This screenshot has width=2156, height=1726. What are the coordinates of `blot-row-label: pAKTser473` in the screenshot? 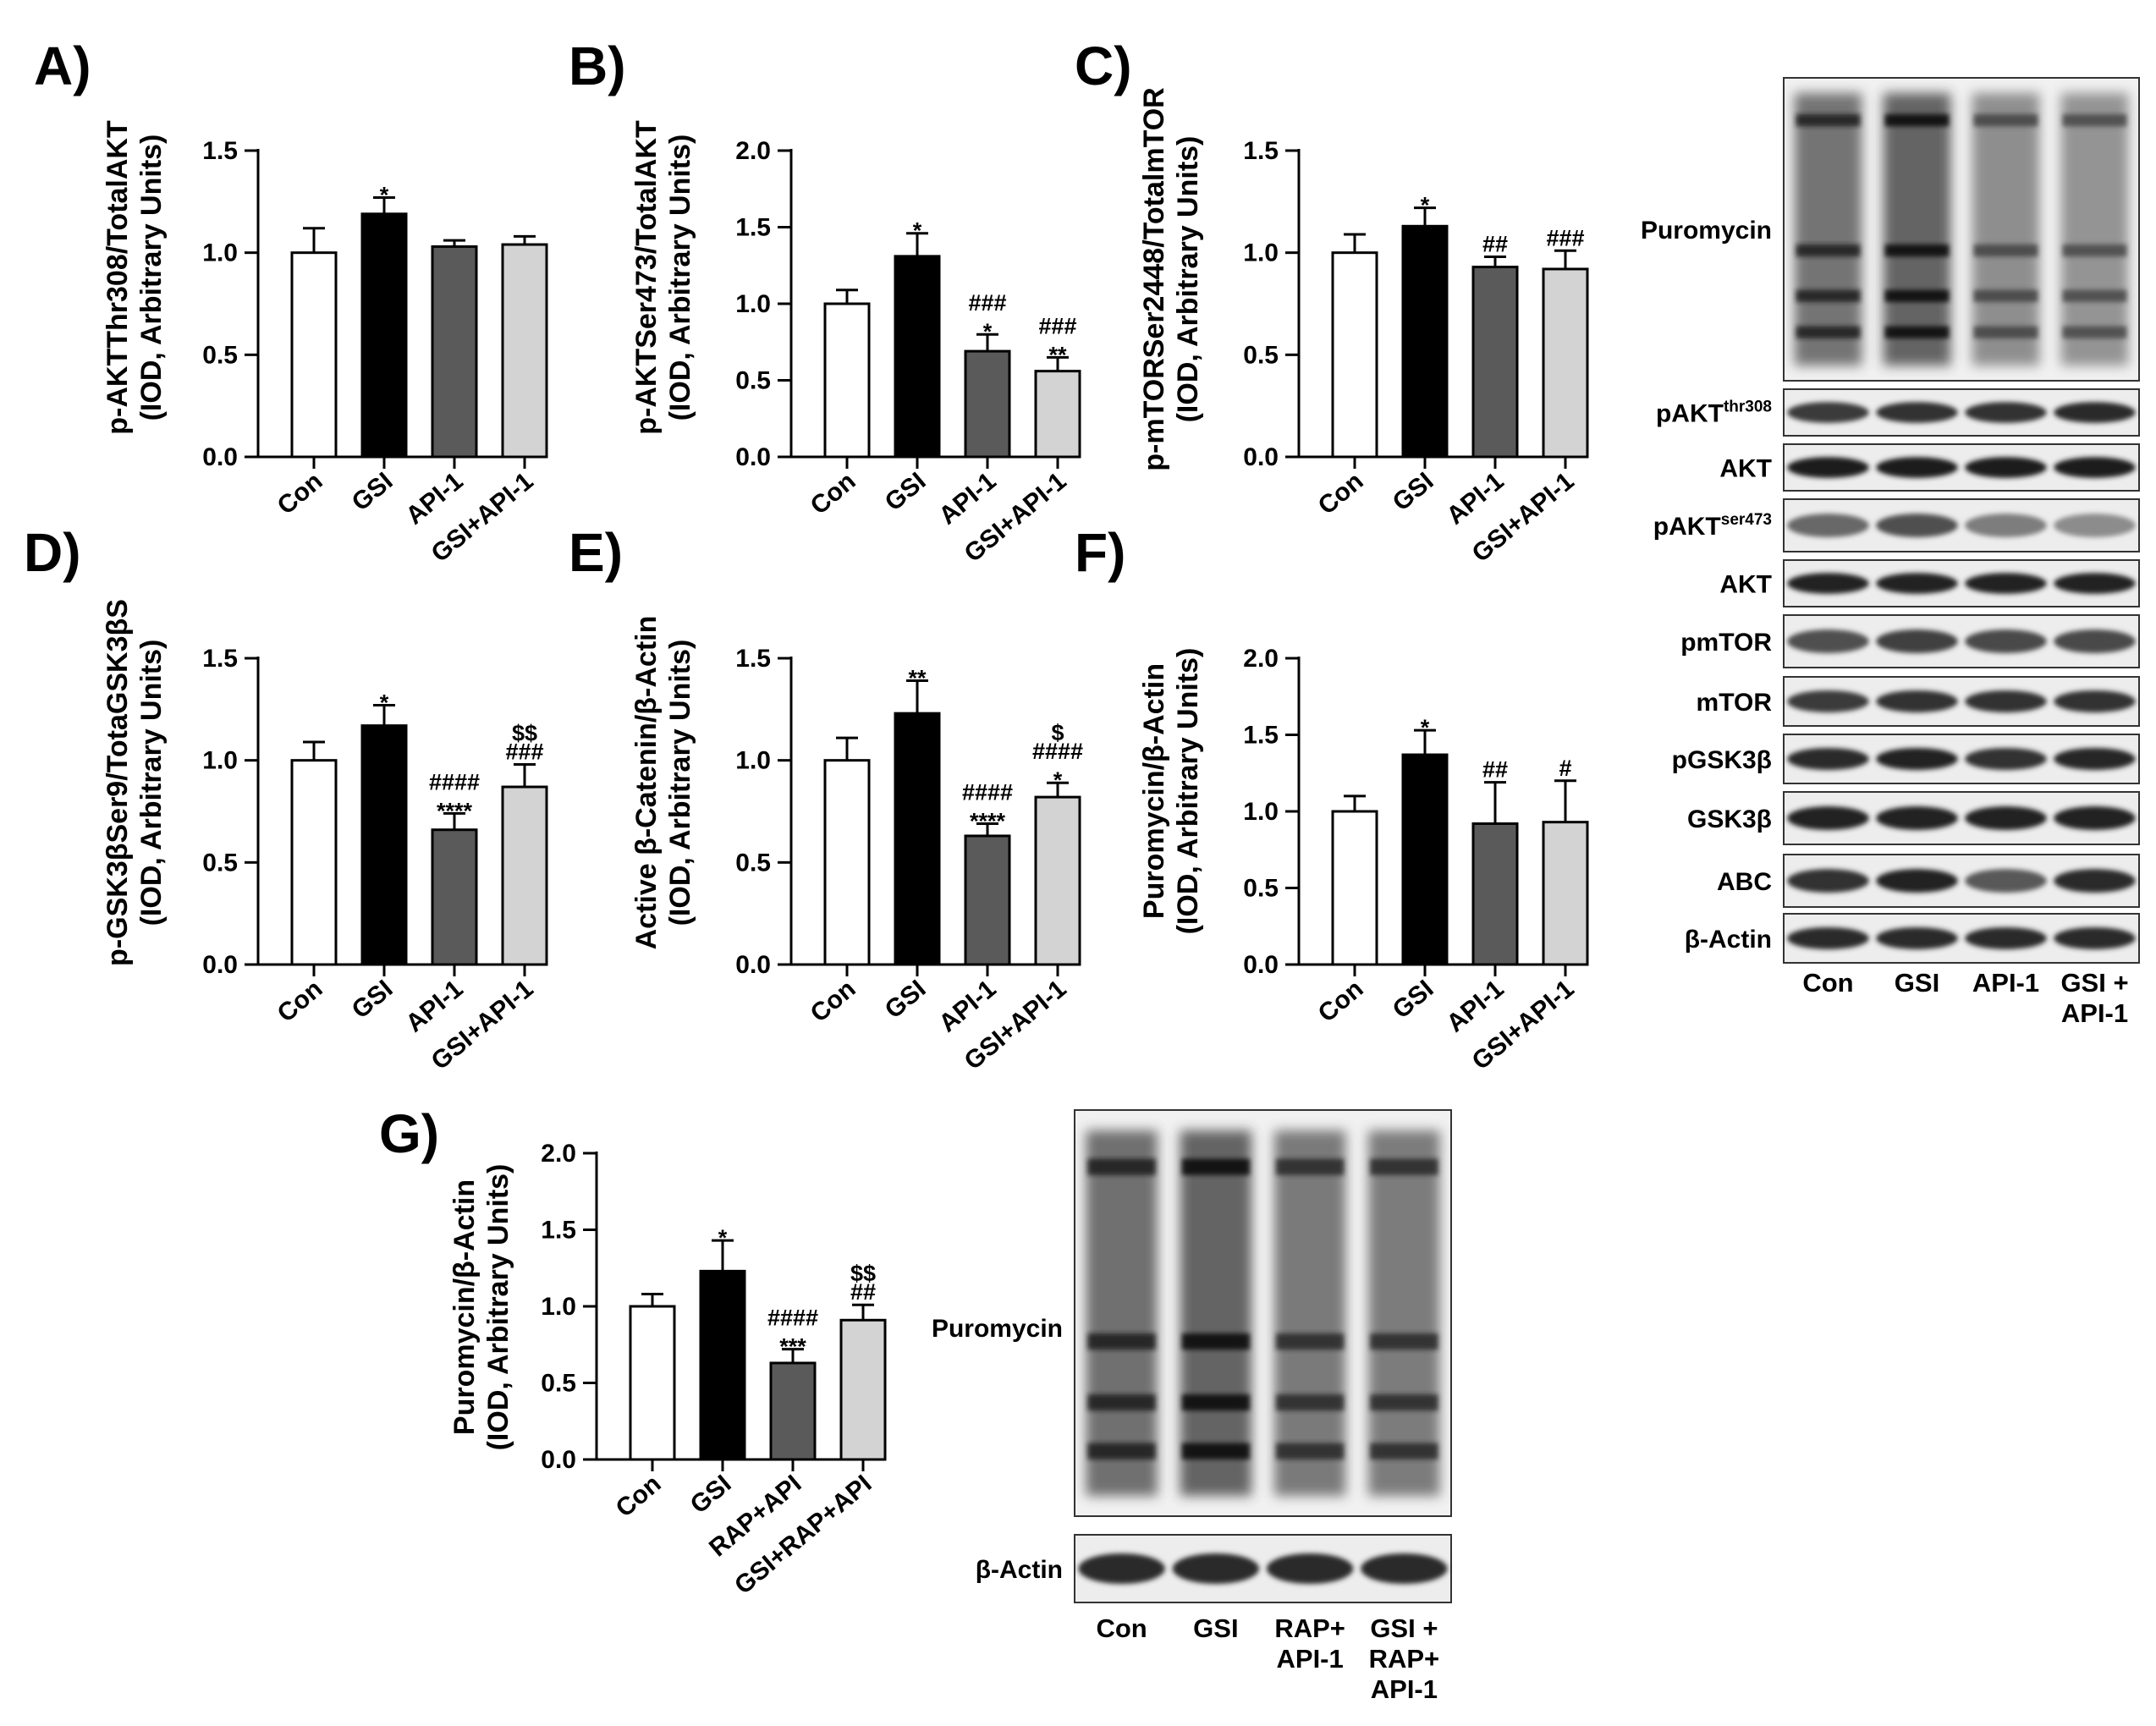 It's located at (1712, 526).